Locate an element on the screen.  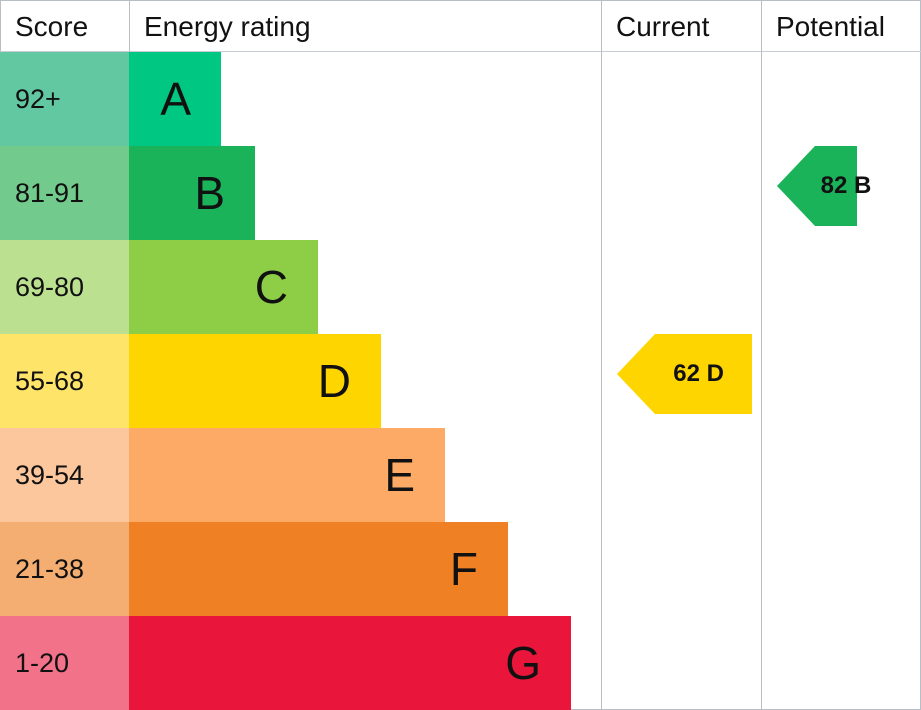
score-cell-f: 21-38 is located at coordinates (64, 569).